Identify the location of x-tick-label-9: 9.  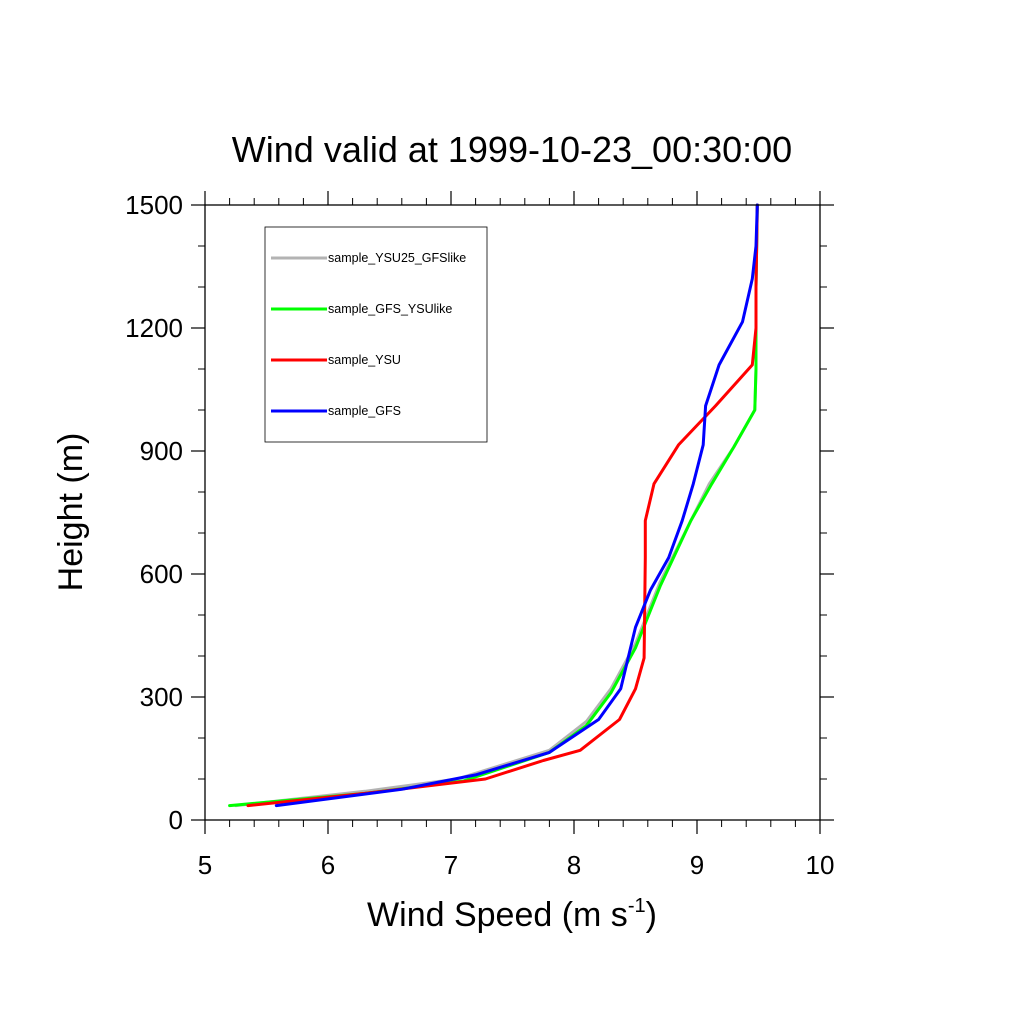
(697, 865).